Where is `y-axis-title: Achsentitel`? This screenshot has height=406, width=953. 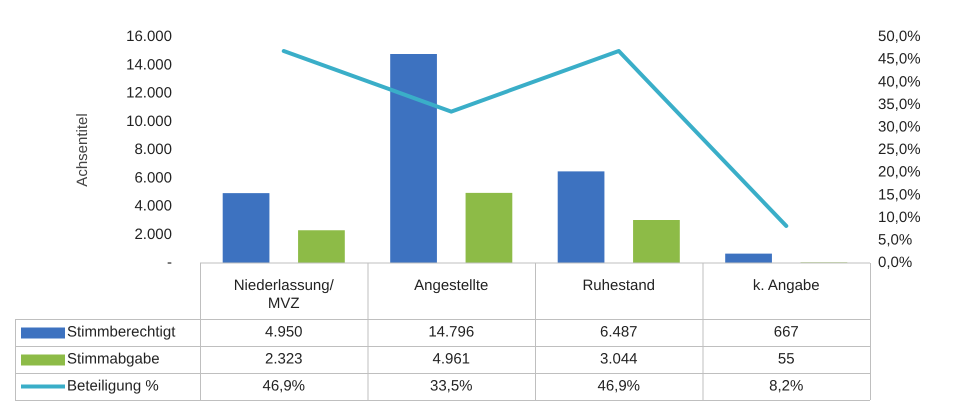
y-axis-title: Achsentitel is located at coordinates (83, 150).